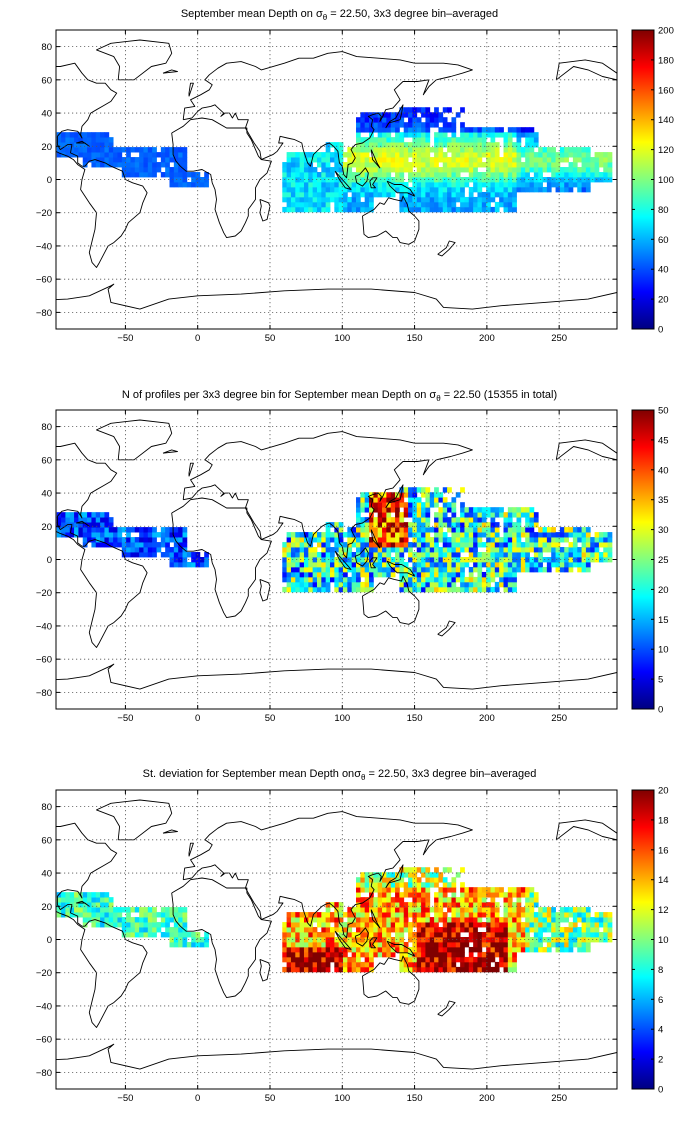  I want to click on y-tick-label: −80, so click(44, 1073).